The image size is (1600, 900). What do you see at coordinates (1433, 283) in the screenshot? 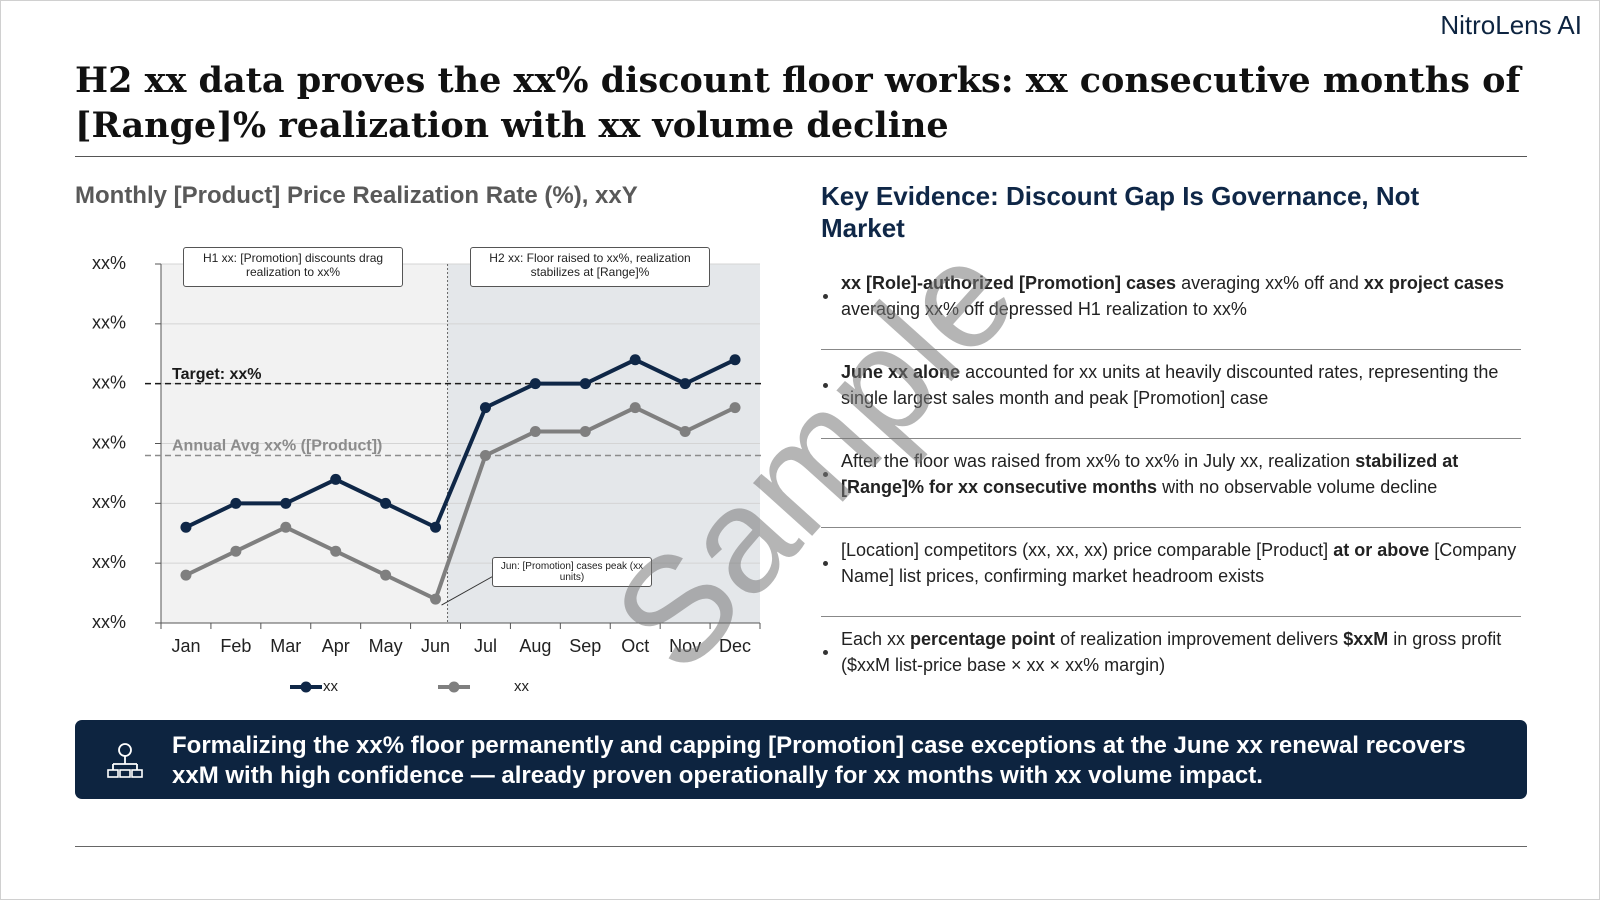
I see `bold-text: xx project cases` at bounding box center [1433, 283].